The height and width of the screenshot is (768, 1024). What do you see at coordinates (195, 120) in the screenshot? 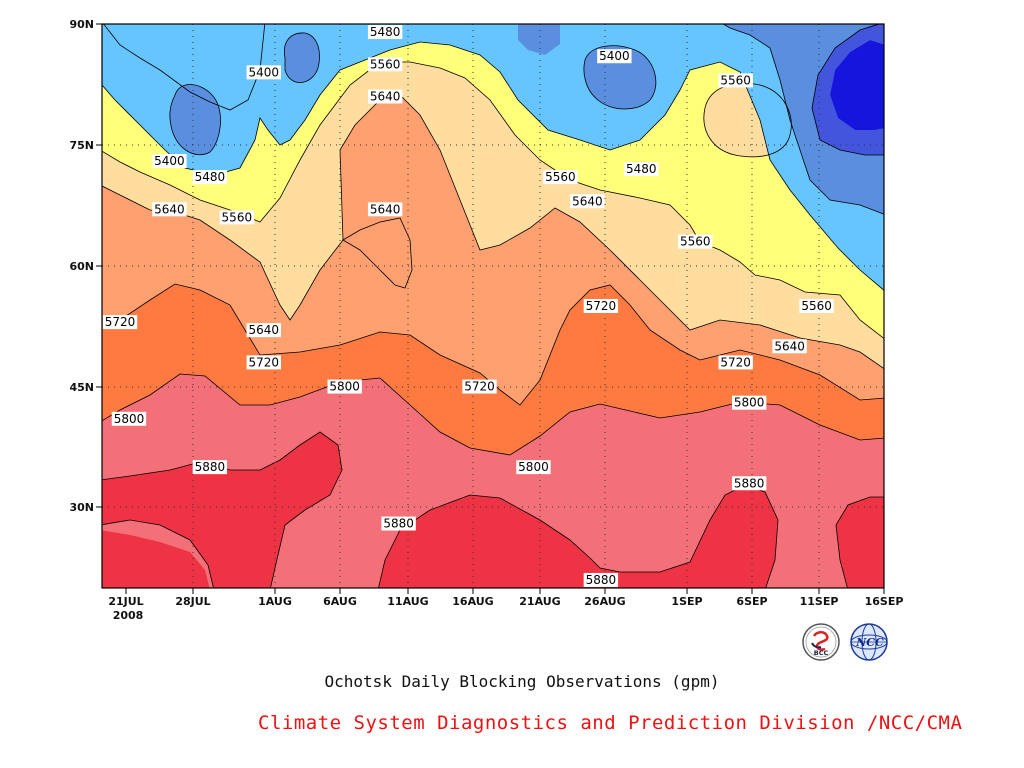
I see `contour-line-5400-b` at bounding box center [195, 120].